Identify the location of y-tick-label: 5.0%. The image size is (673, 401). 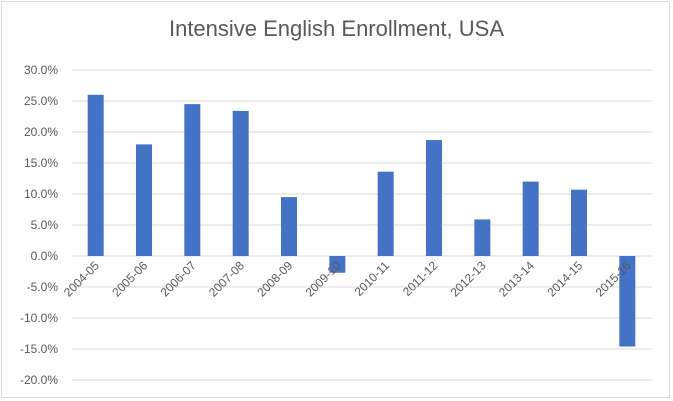
(45, 225).